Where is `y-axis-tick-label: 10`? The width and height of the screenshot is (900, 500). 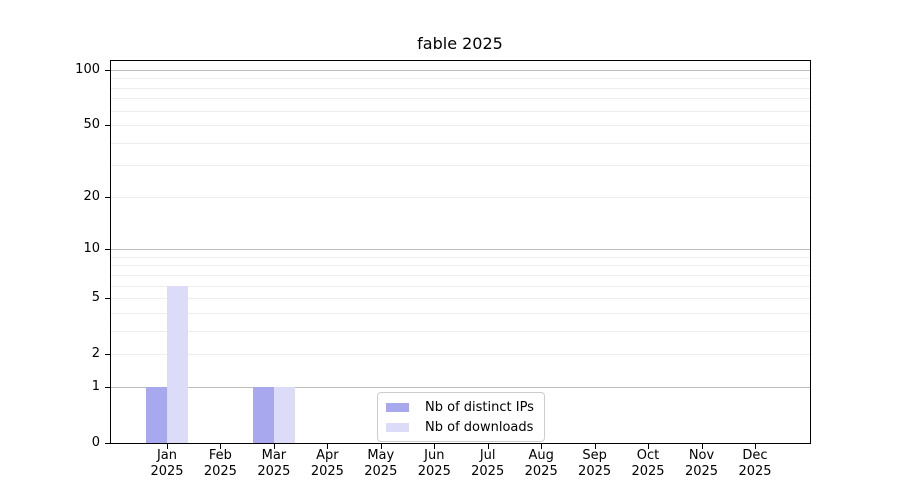 y-axis-tick-label: 10 is located at coordinates (91, 249).